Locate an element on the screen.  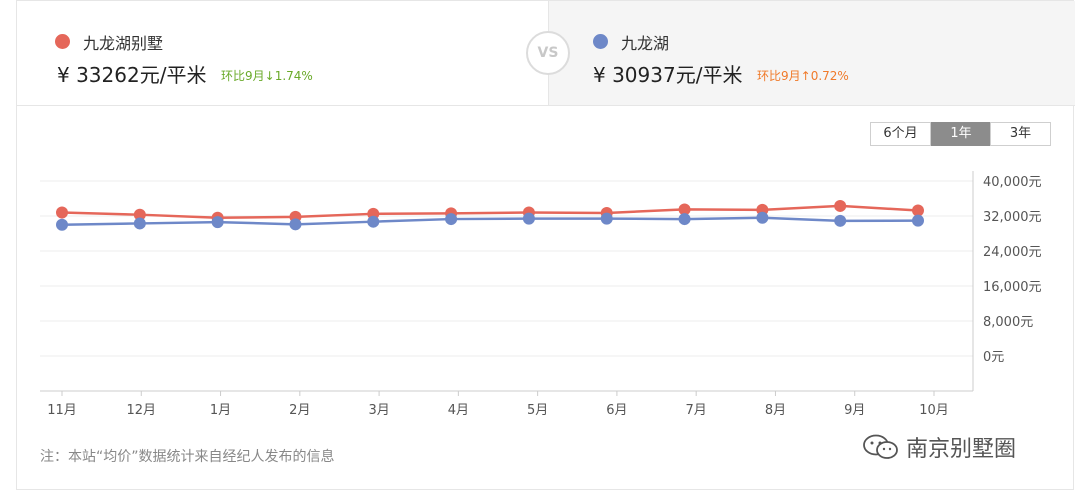
y-tick-label: 8,000元 is located at coordinates (1008, 322).